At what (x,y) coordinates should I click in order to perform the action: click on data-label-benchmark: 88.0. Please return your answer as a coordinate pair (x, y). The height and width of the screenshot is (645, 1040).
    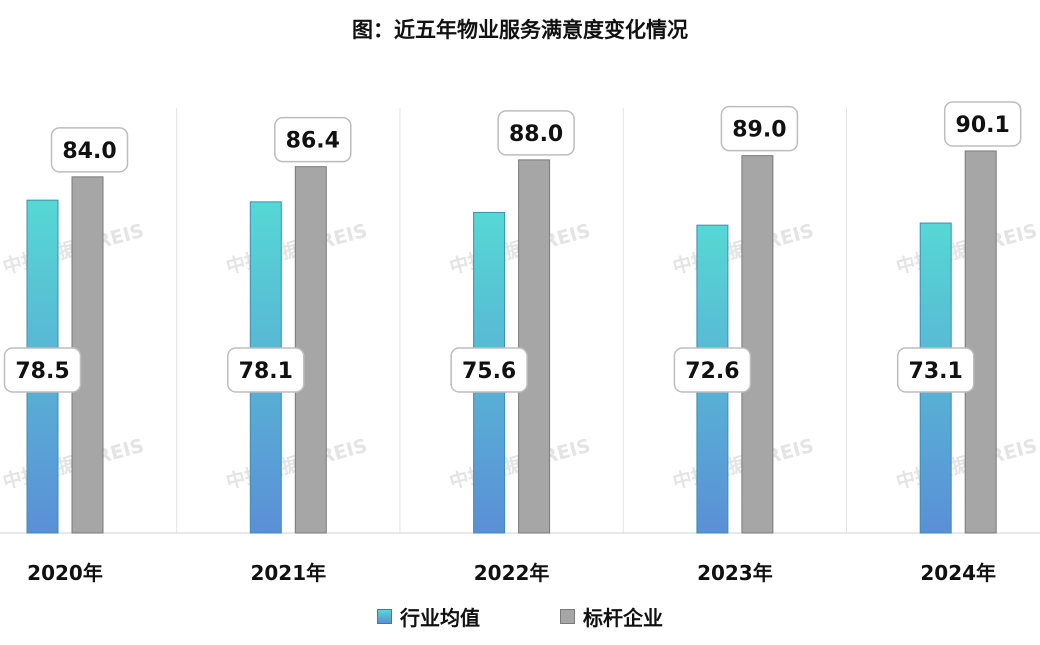
    Looking at the image, I should click on (536, 134).